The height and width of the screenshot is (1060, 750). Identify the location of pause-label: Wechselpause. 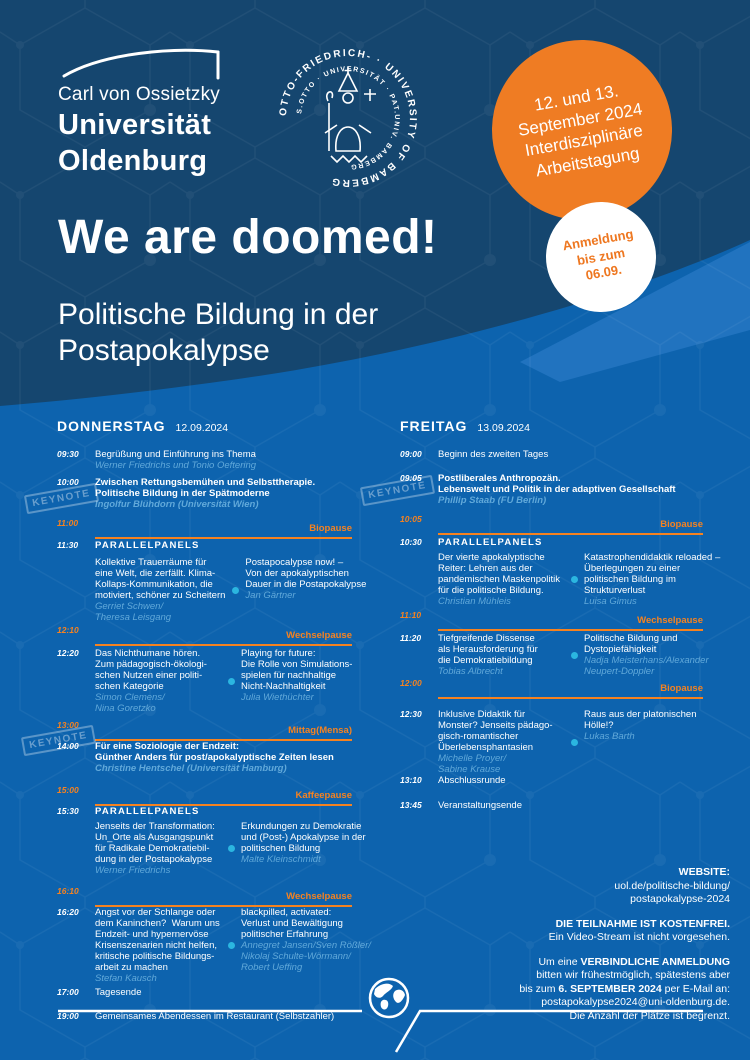
(670, 620).